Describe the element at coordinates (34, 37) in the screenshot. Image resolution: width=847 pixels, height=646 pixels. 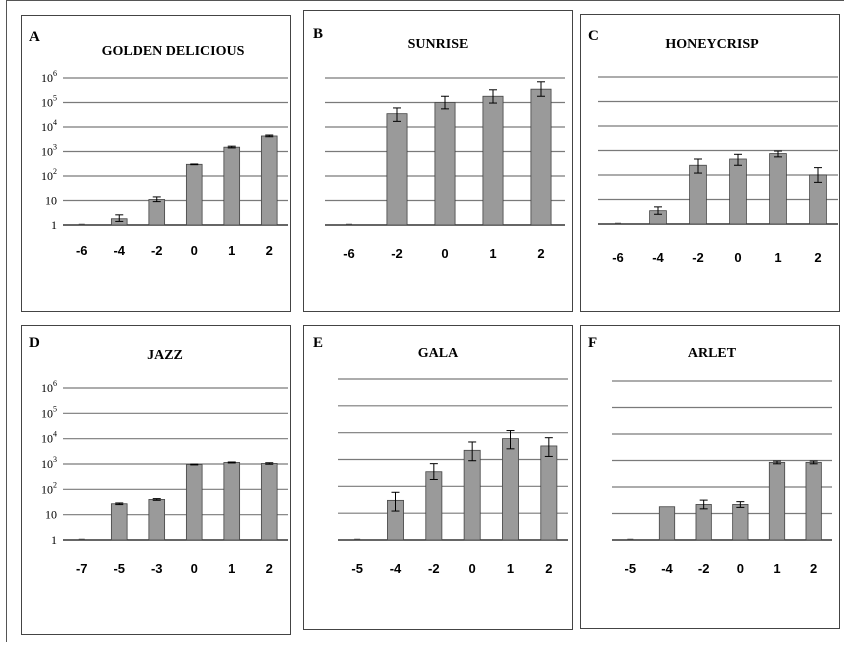
I see `panel-letter-a: A` at that location.